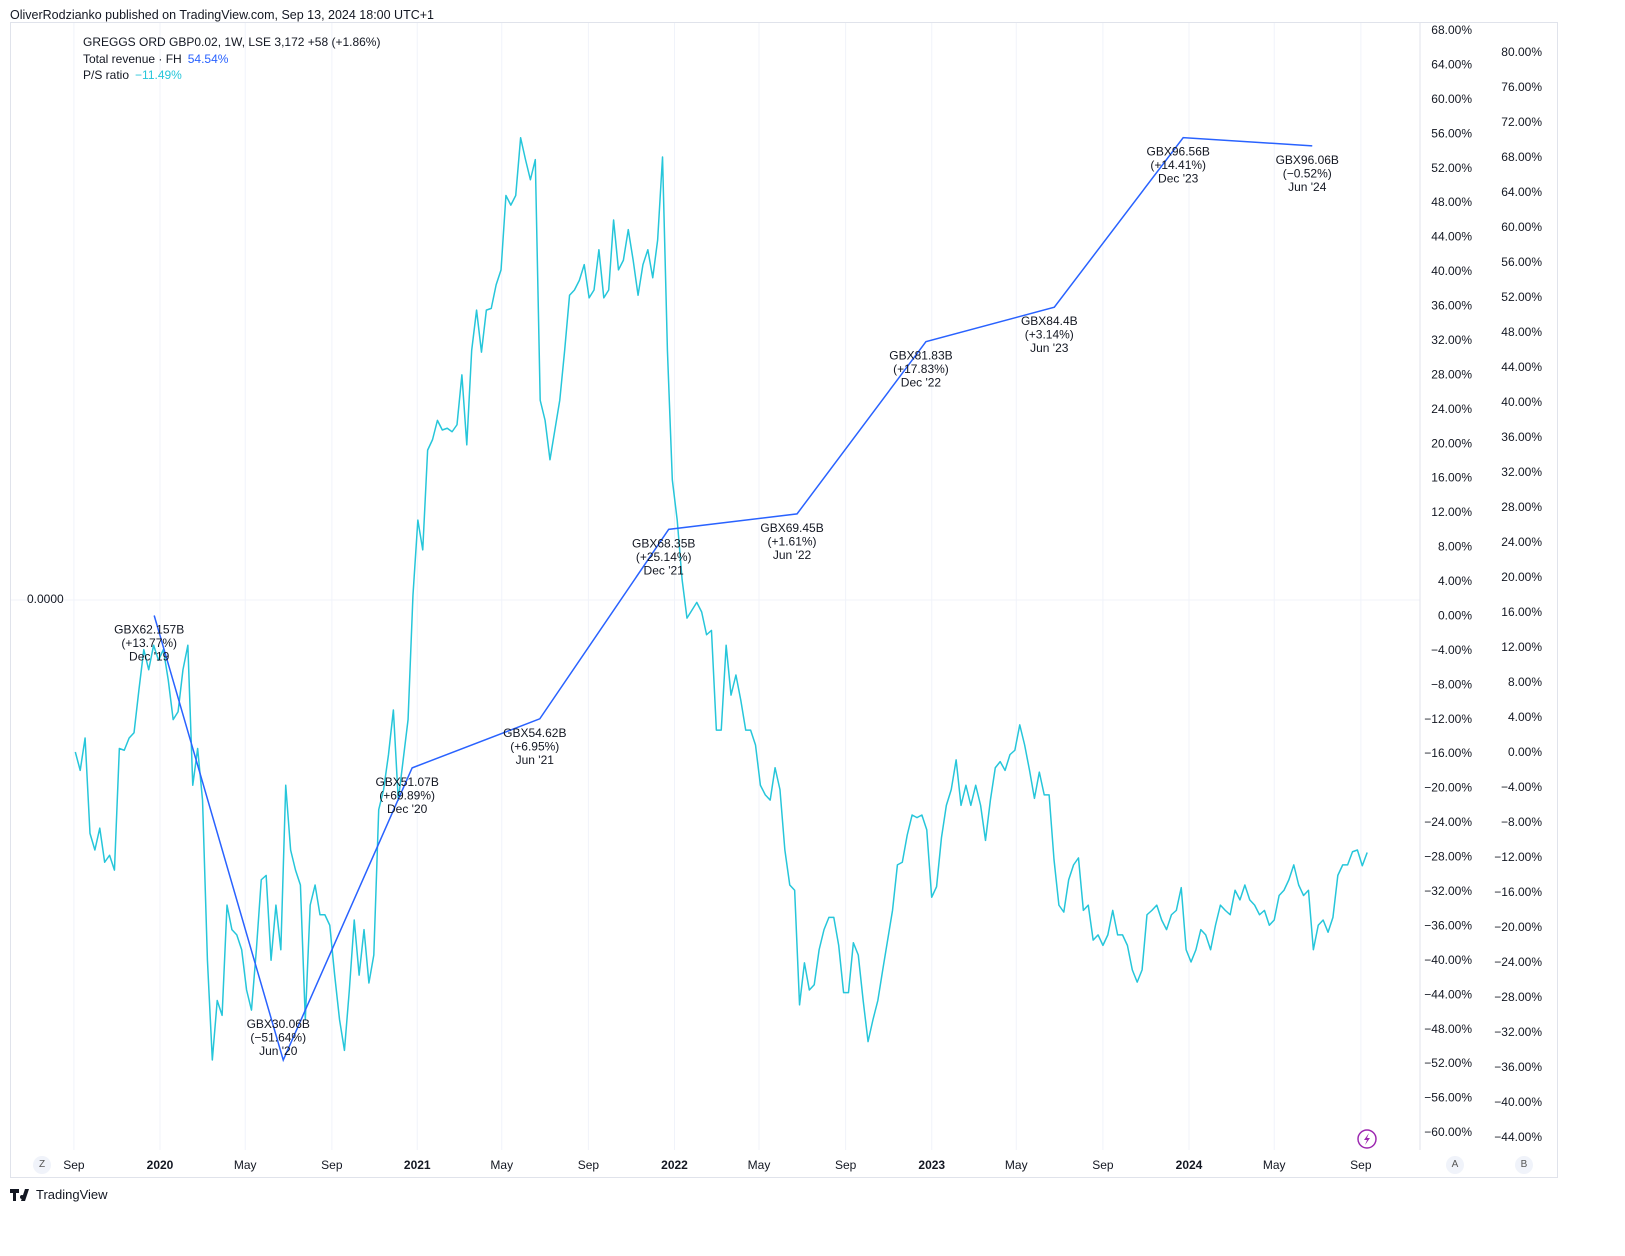 Image resolution: width=1625 pixels, height=1256 pixels. Describe the element at coordinates (1518, 1137) in the screenshot. I see `ps-axis-tick: −44.00%` at that location.